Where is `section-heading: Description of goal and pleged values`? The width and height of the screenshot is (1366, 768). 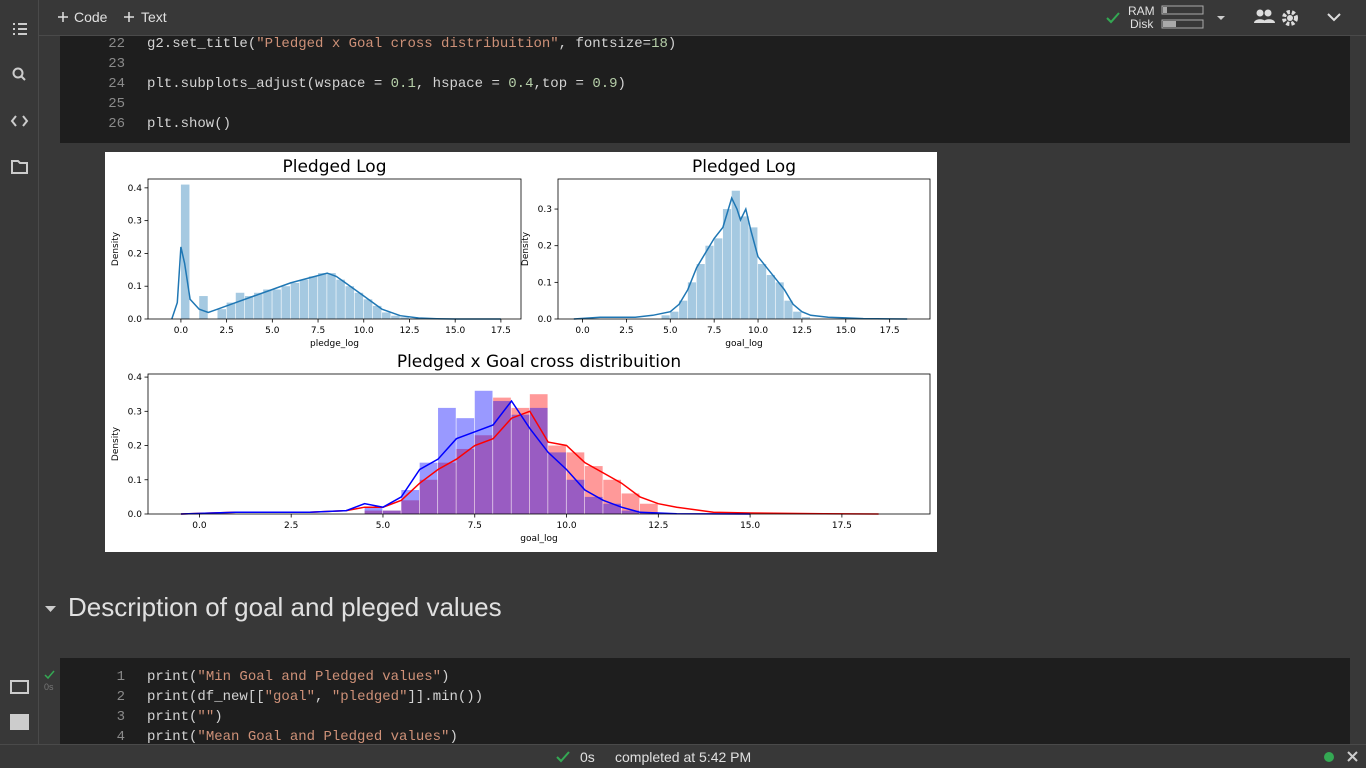
section-heading: Description of goal and pleged values is located at coordinates (285, 607).